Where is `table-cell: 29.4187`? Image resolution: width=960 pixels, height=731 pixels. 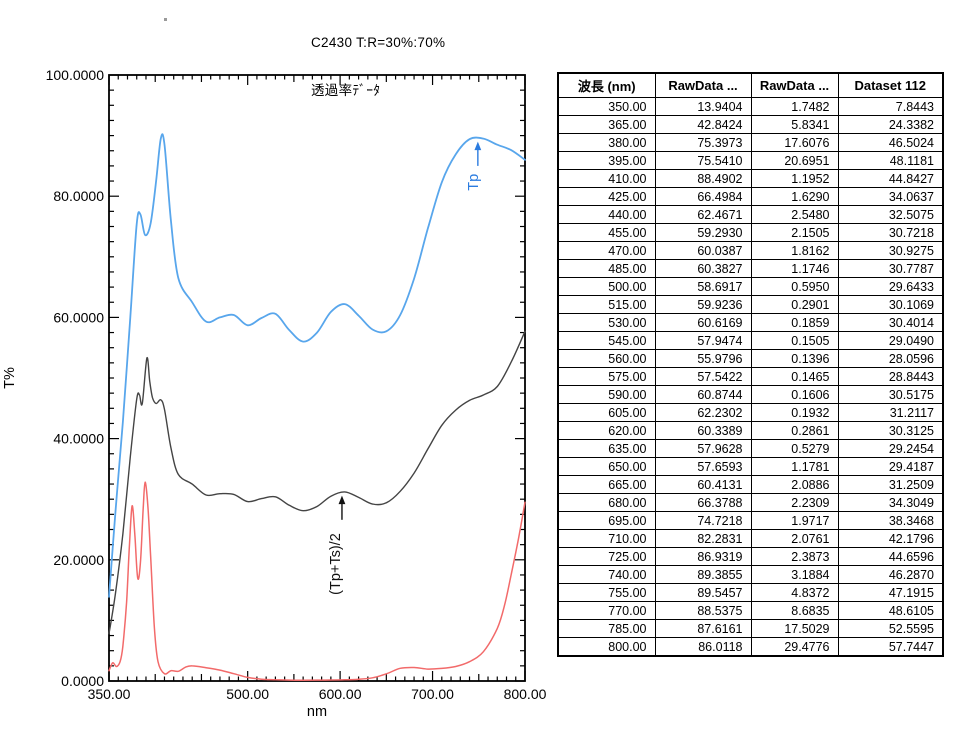
table-cell: 29.4187 is located at coordinates (890, 466).